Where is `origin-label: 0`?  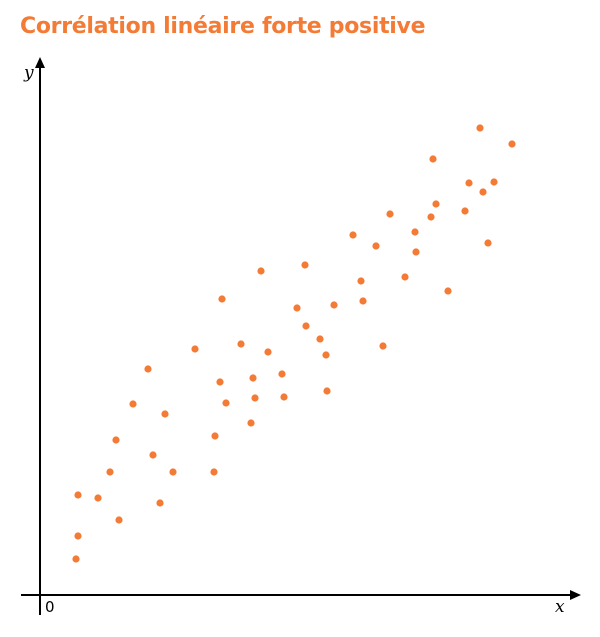
origin-label: 0 is located at coordinates (50, 607).